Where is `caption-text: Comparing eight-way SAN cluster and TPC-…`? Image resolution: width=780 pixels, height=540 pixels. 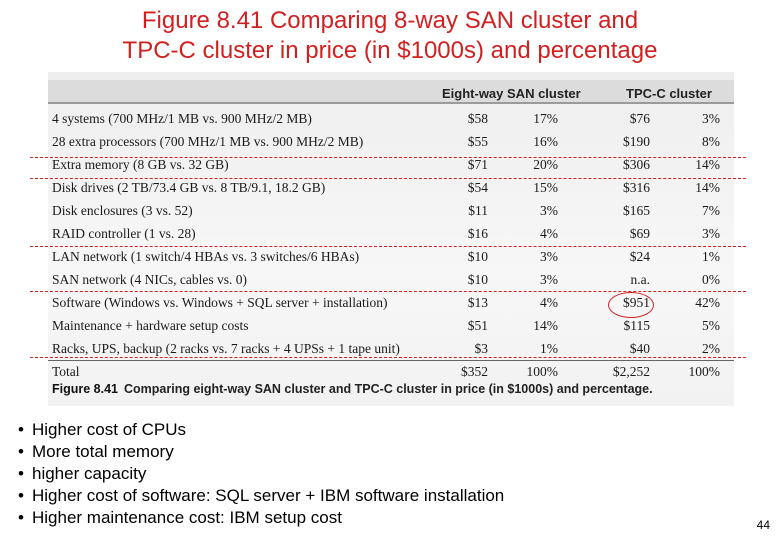 caption-text: Comparing eight-way SAN cluster and TPC-… is located at coordinates (388, 389).